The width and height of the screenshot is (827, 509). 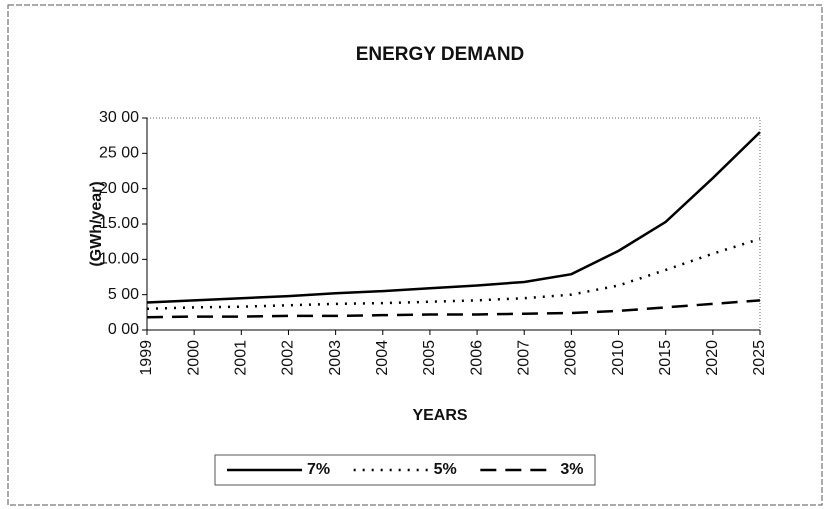 I want to click on x-tick-label: 2015, so click(x=665, y=358).